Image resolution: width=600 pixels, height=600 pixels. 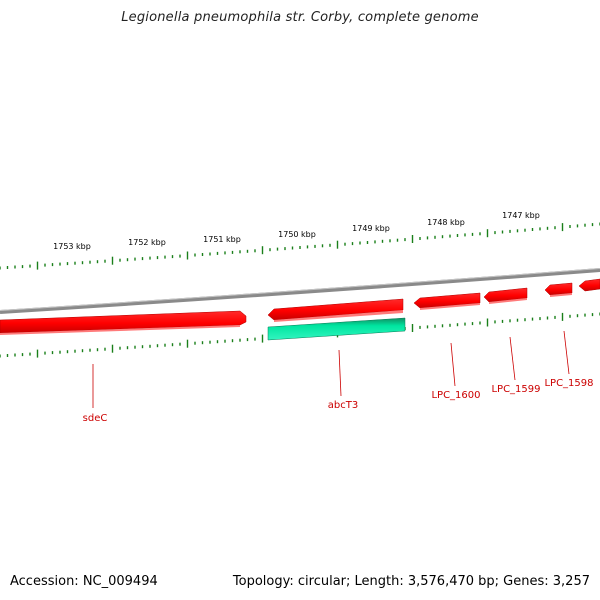 I want to click on gene-label: LPC_1600, so click(x=455, y=395).